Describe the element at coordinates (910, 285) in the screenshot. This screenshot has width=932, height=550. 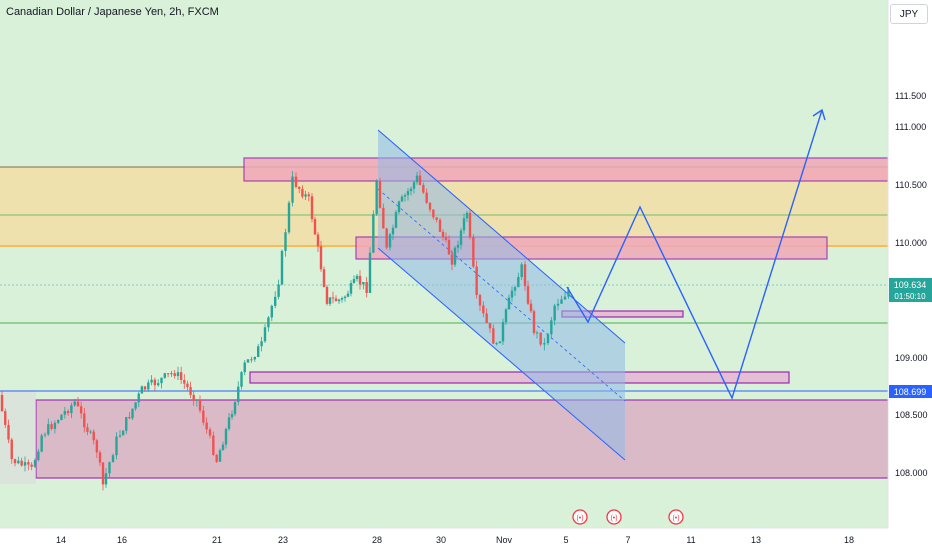
I see `current-price-value: 109.634` at that location.